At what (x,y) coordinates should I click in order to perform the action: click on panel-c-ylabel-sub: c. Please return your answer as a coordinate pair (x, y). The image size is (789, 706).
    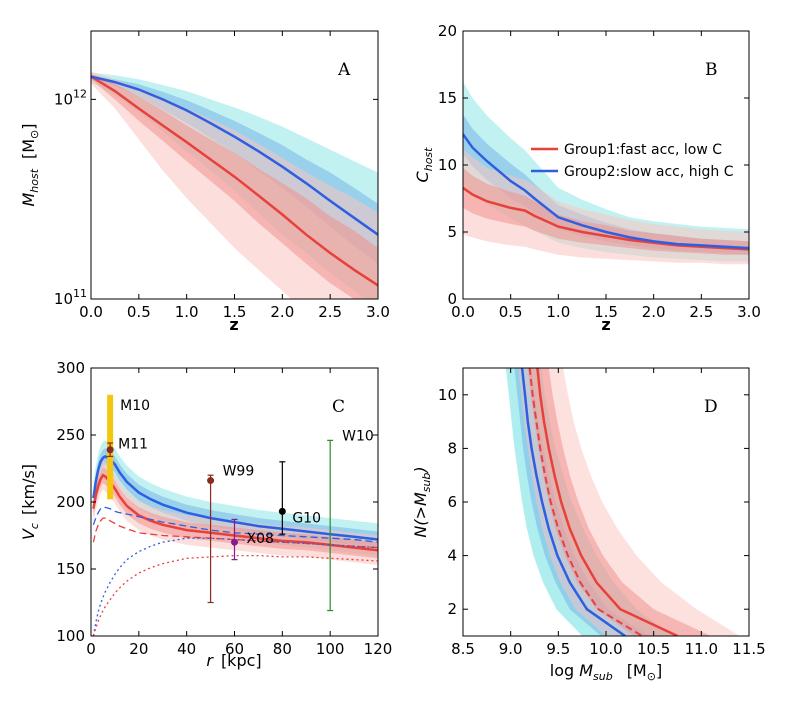
    Looking at the image, I should click on (34, 526).